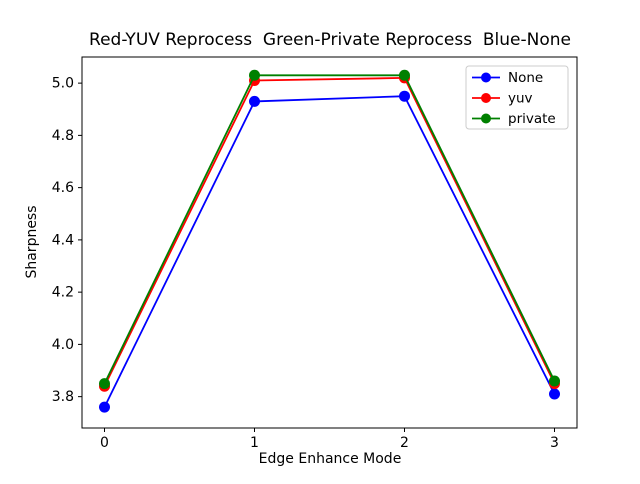  What do you see at coordinates (254, 443) in the screenshot?
I see `x-tick-label: 1` at bounding box center [254, 443].